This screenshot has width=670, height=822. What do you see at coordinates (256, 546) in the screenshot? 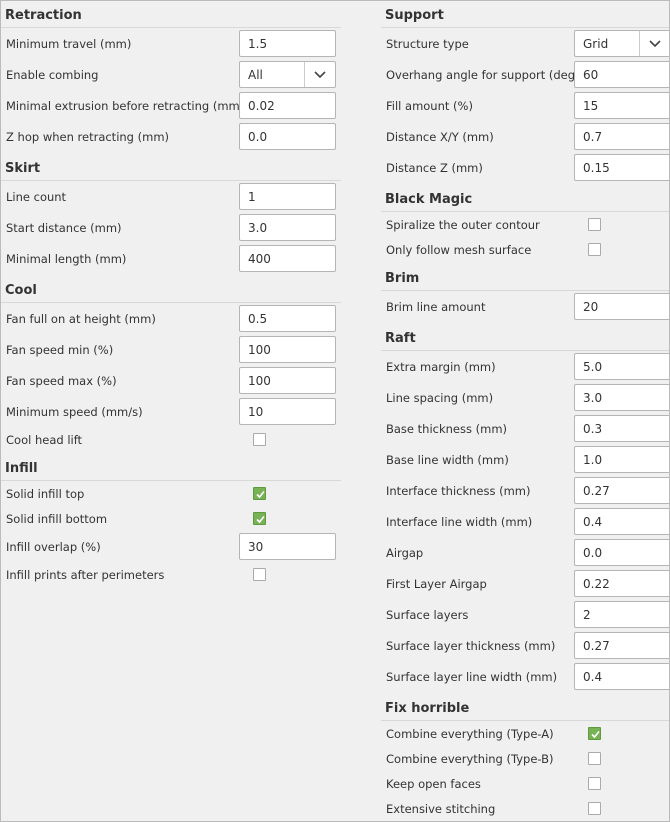
I see `input-value: 30` at bounding box center [256, 546].